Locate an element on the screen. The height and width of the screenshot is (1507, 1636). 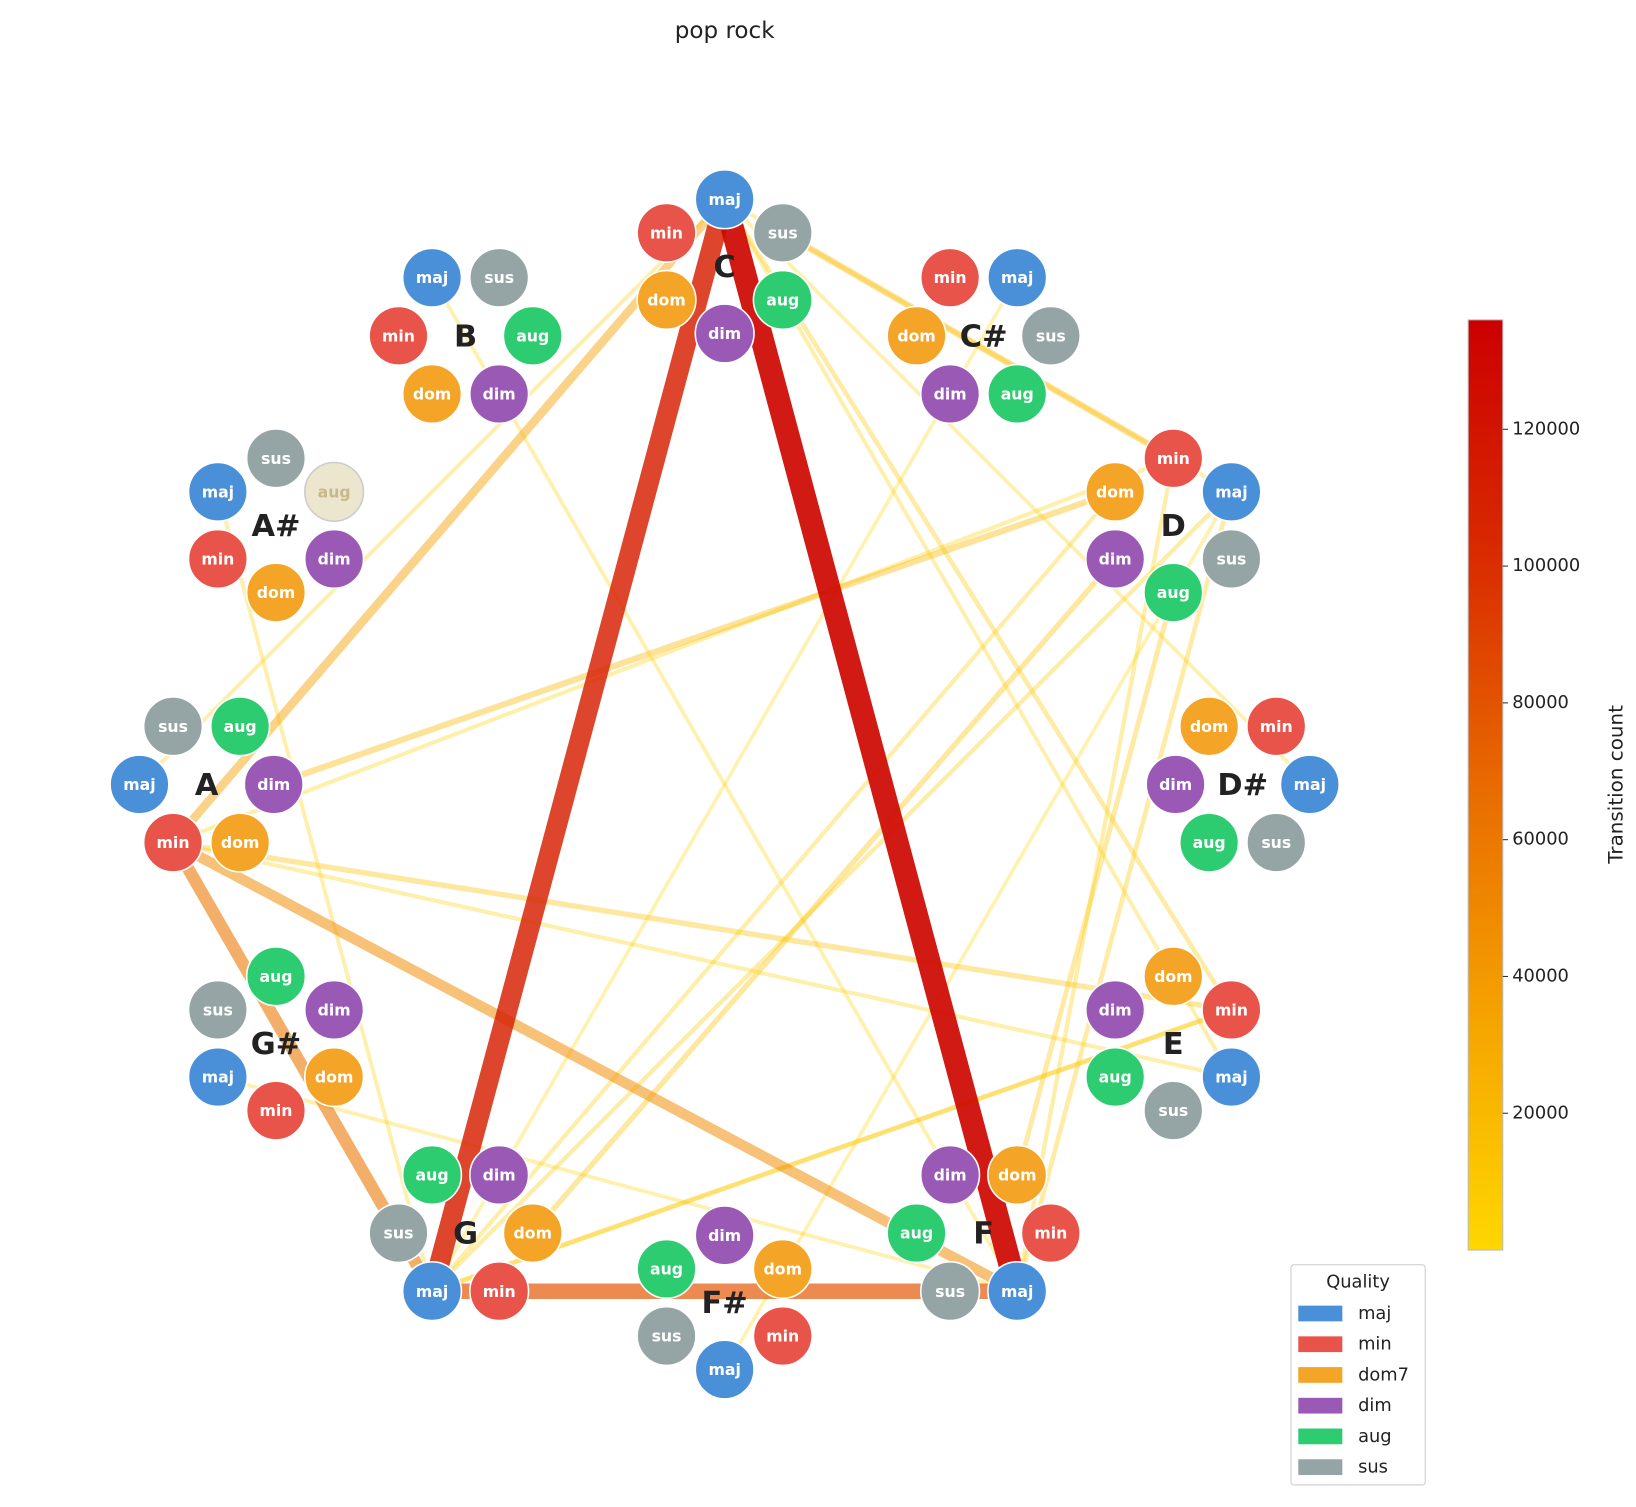
root-label: A is located at coordinates (207, 785).